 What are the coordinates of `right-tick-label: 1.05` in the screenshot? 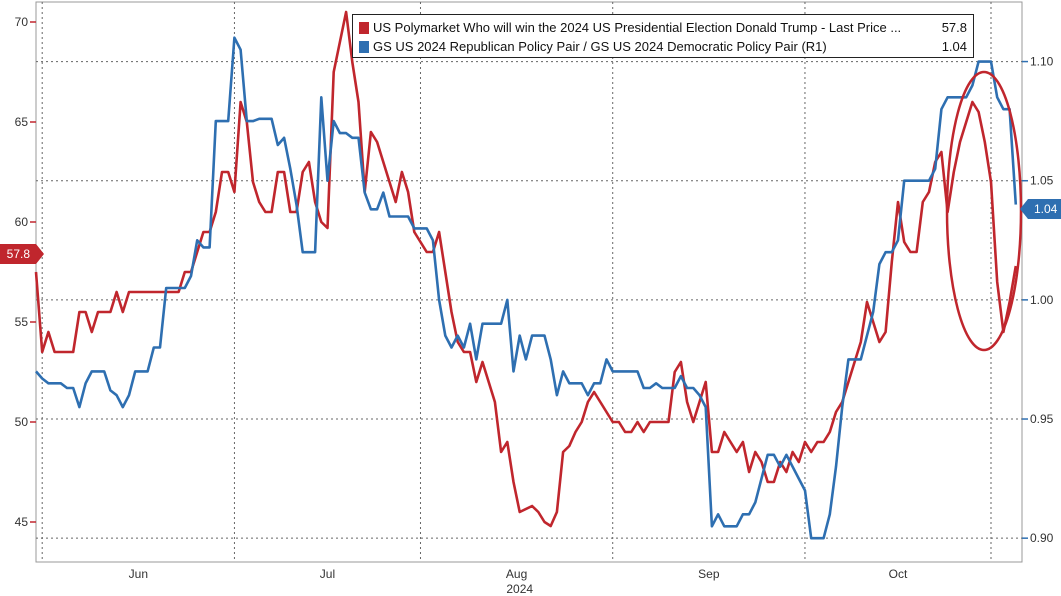 It's located at (1042, 181).